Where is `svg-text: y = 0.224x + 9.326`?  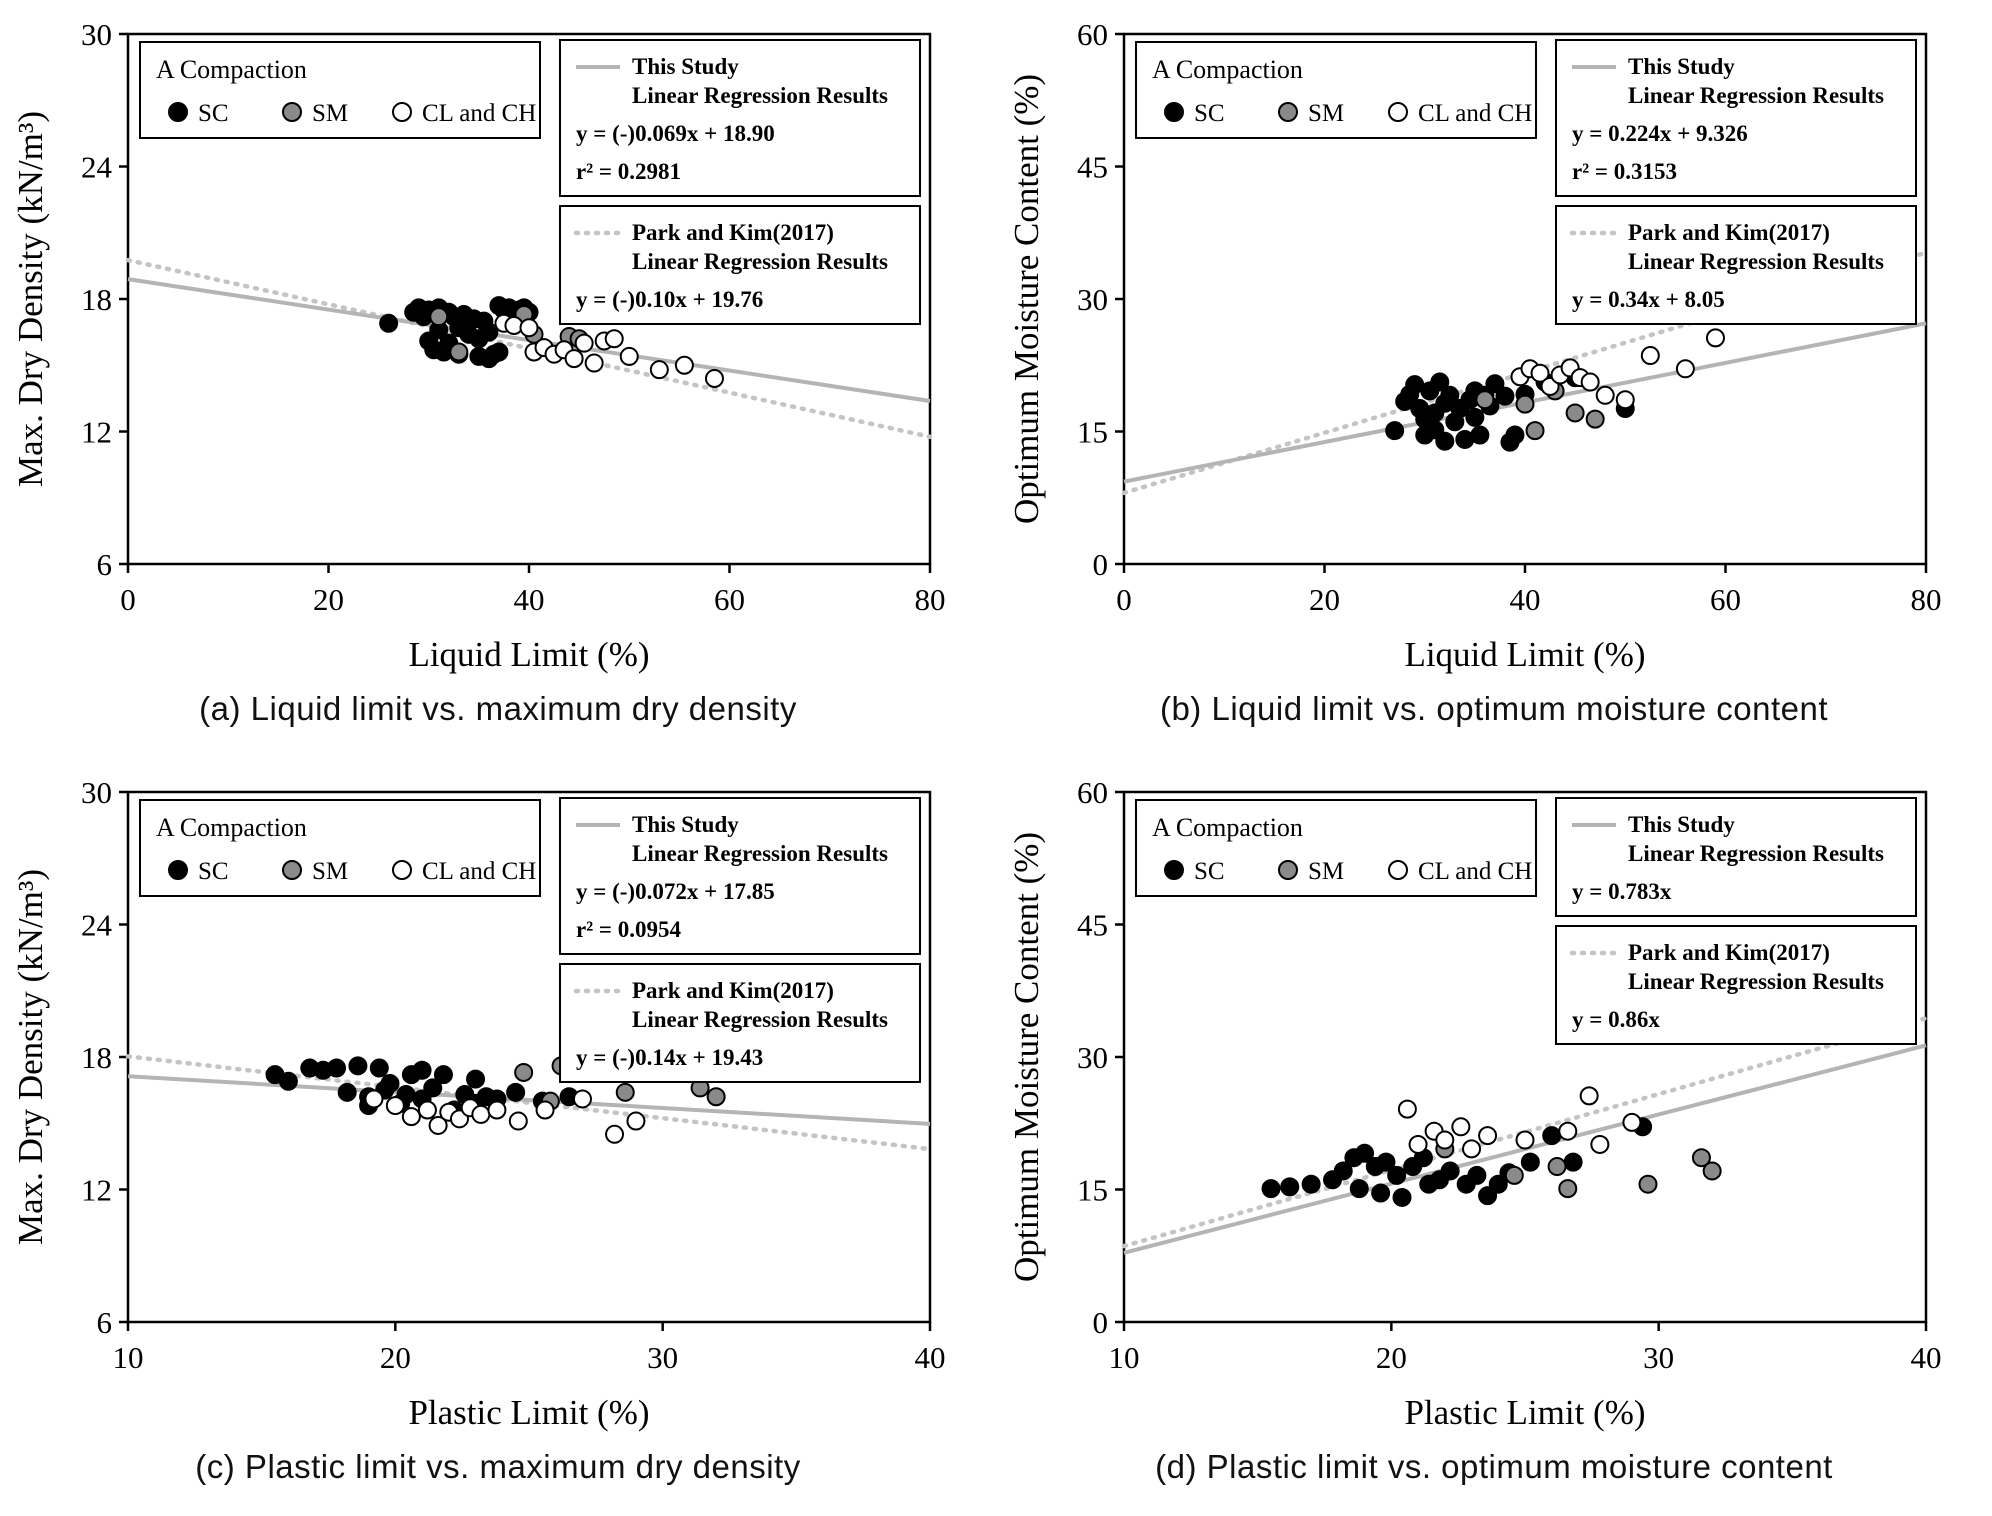
svg-text: y = 0.224x + 9.326 is located at coordinates (1660, 133).